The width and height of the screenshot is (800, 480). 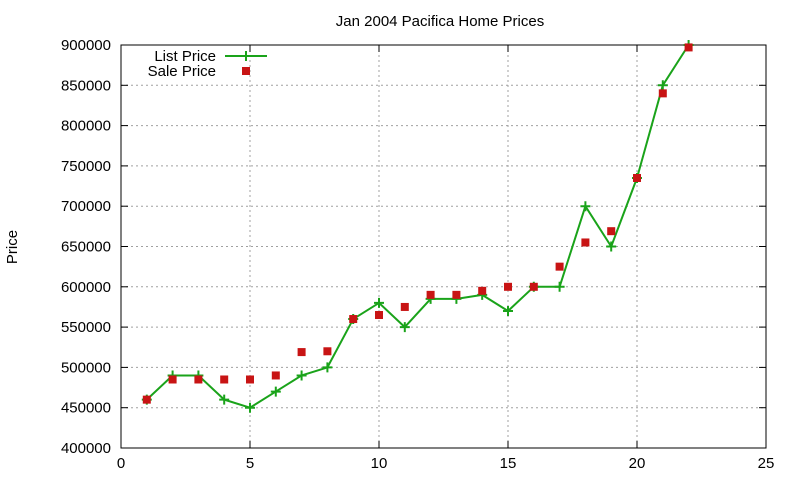 What do you see at coordinates (86, 166) in the screenshot?
I see `y-tick-label: 750000` at bounding box center [86, 166].